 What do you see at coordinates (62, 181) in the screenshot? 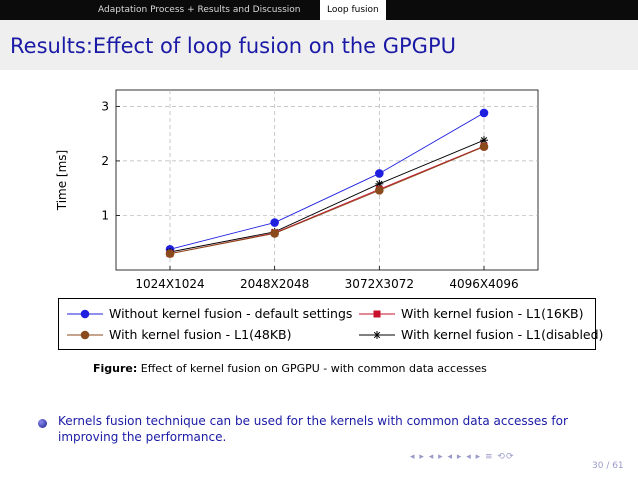
I see `y-axis-label: Time [ms]` at bounding box center [62, 181].